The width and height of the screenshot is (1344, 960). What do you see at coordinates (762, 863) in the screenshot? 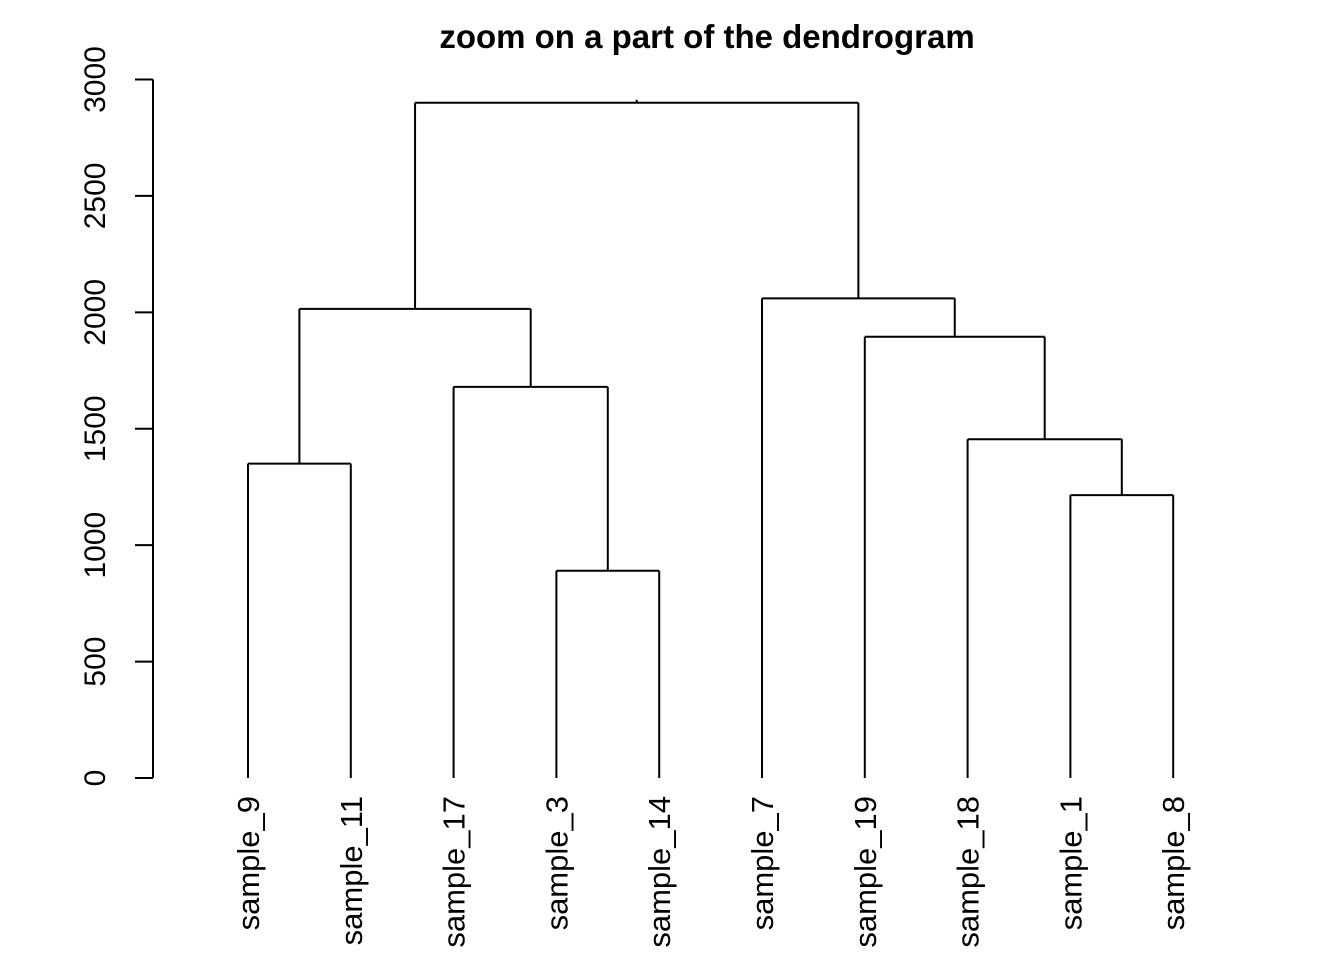
I see `leaf-label-sample_7: sample_7` at bounding box center [762, 863].